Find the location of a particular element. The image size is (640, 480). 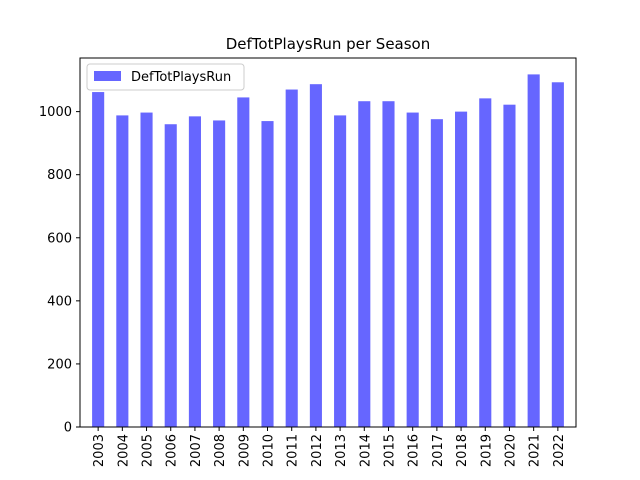

legend: DefTotPlaysRun is located at coordinates (165, 77).